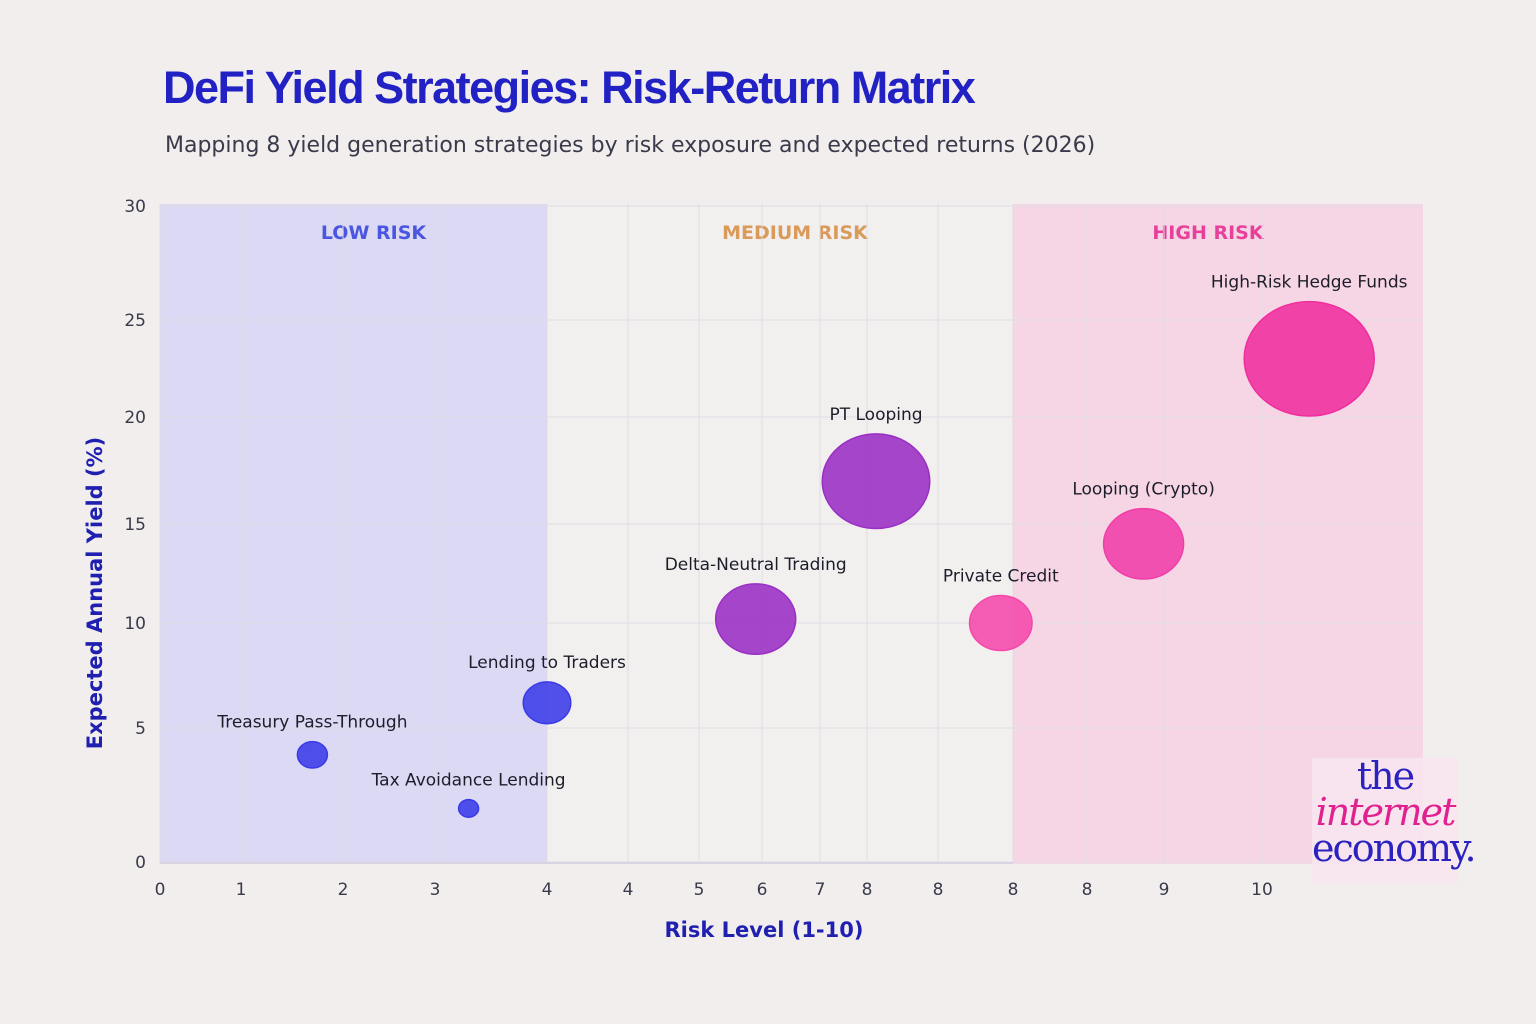  What do you see at coordinates (468, 781) in the screenshot?
I see `bubble-label: Tax Avoidance Lending` at bounding box center [468, 781].